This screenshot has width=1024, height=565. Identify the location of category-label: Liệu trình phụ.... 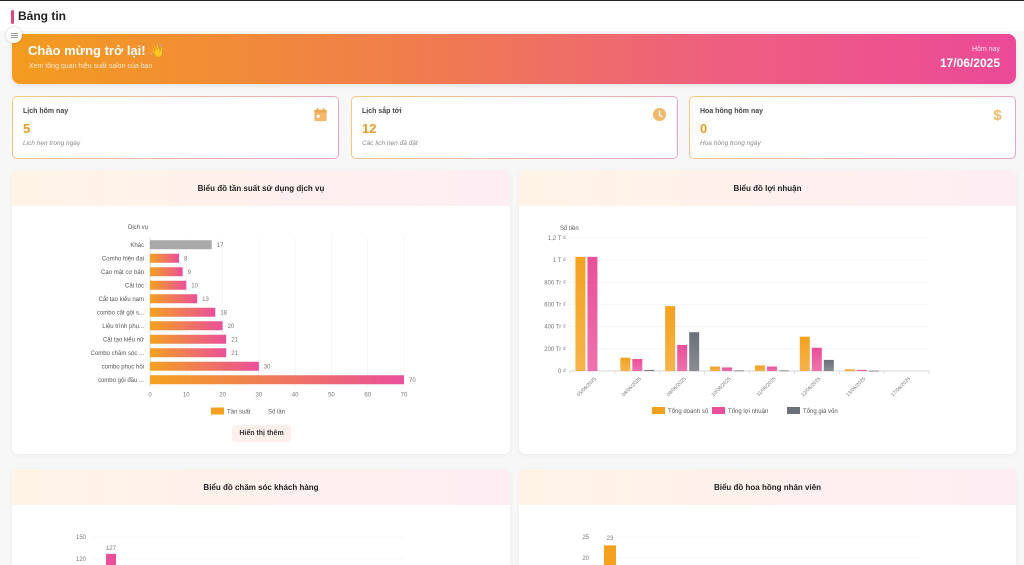
(123, 327).